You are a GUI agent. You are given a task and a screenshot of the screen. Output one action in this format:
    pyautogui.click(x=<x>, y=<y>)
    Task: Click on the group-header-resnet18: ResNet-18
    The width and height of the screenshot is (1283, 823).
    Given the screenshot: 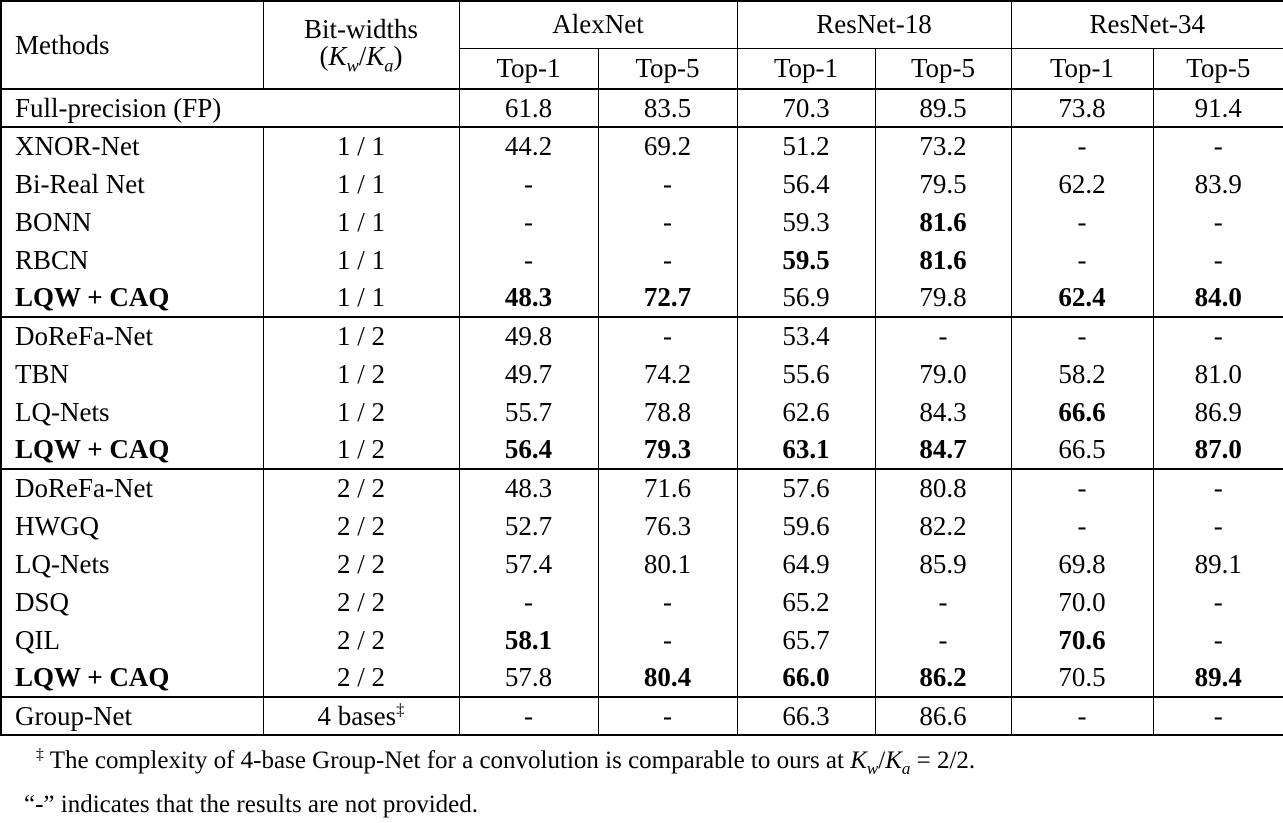 What is the action you would take?
    pyautogui.click(x=874, y=25)
    